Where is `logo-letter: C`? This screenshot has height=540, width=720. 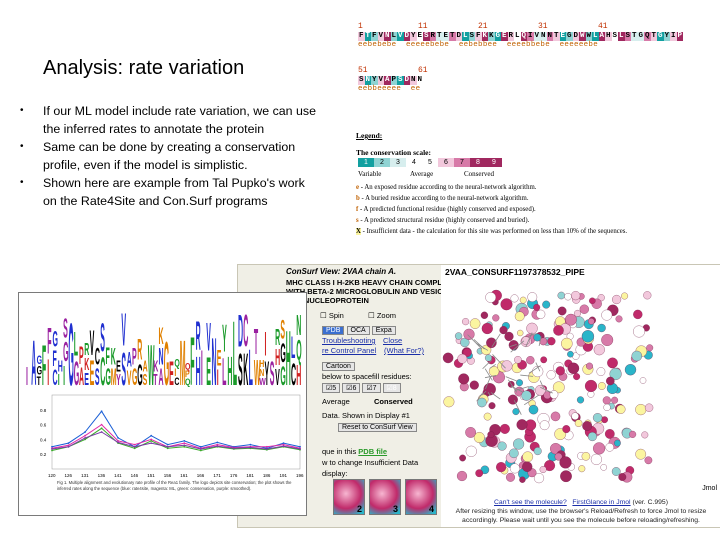 logo-letter: C is located at coordinates (55, 377).